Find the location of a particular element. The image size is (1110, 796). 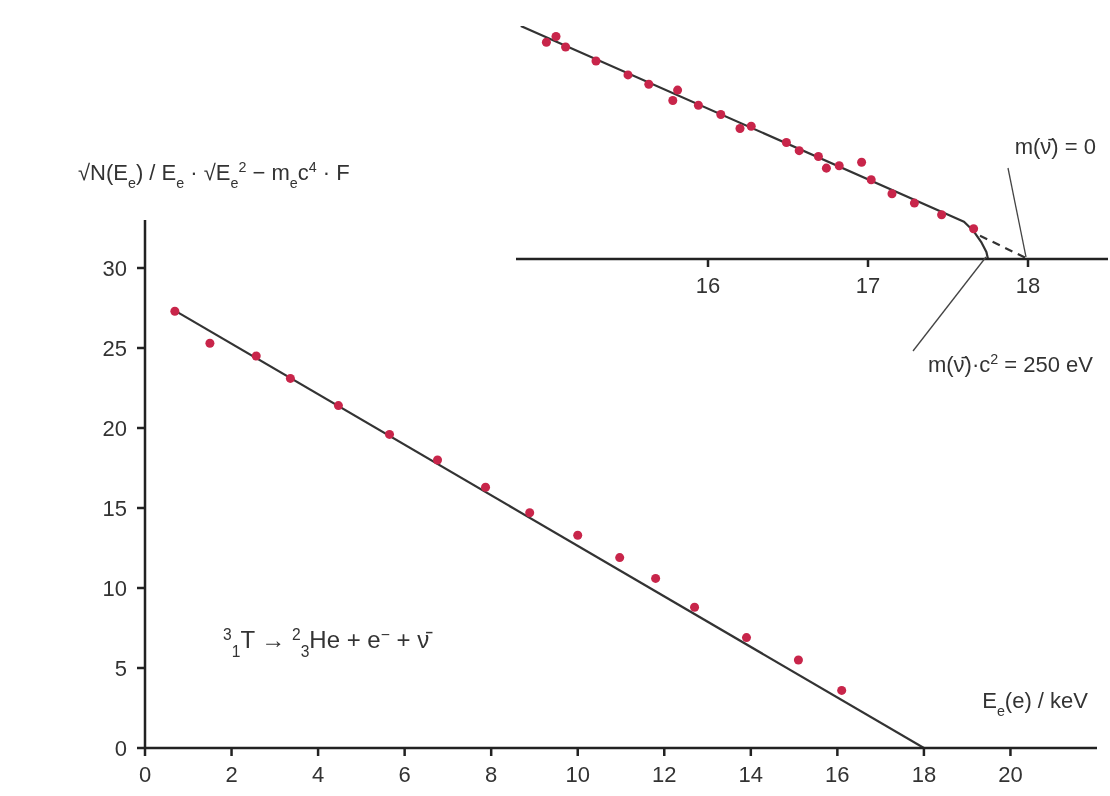

y-tick-label: 15 is located at coordinates (114, 508).